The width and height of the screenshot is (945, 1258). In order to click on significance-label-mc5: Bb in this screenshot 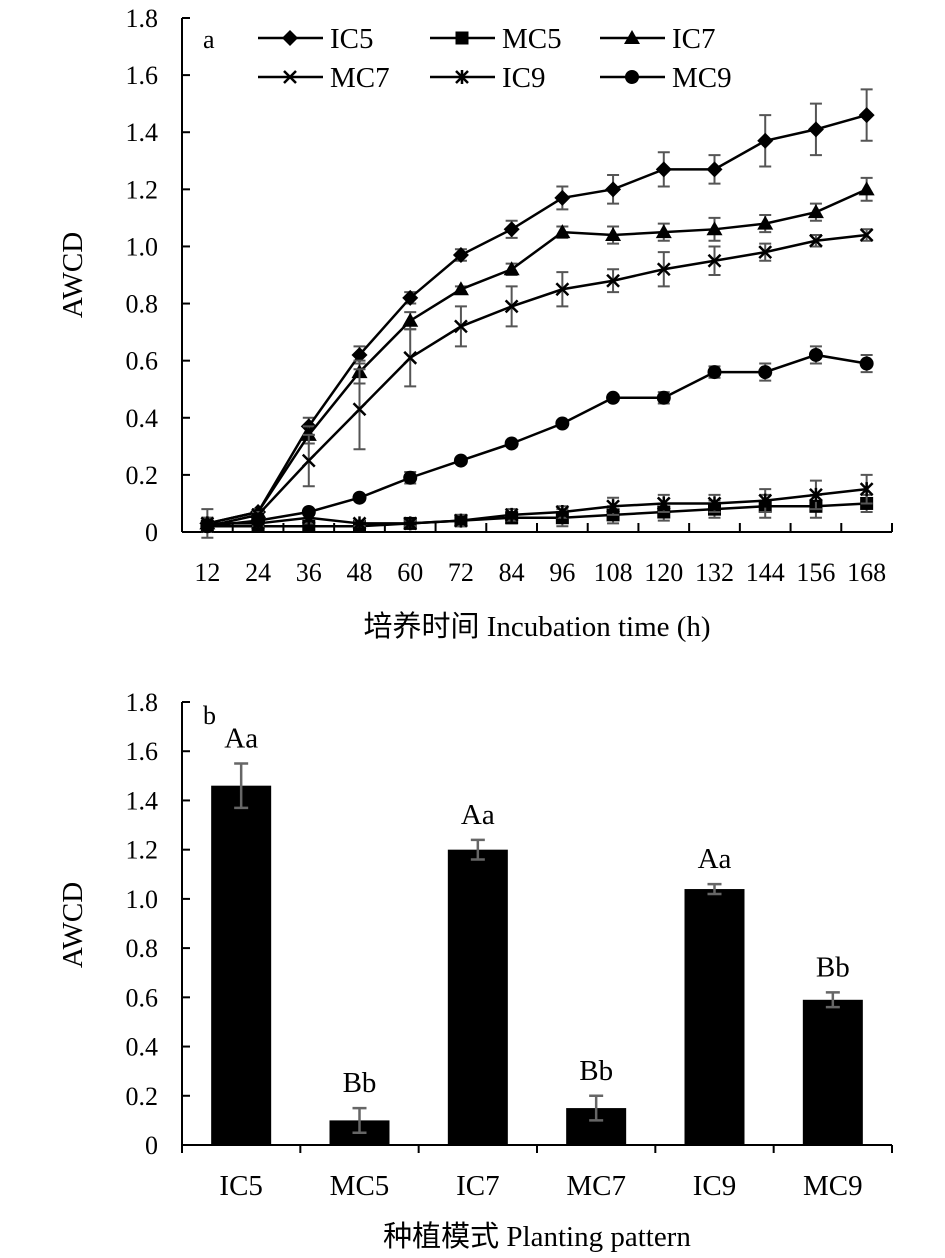, I will do `click(360, 1083)`.